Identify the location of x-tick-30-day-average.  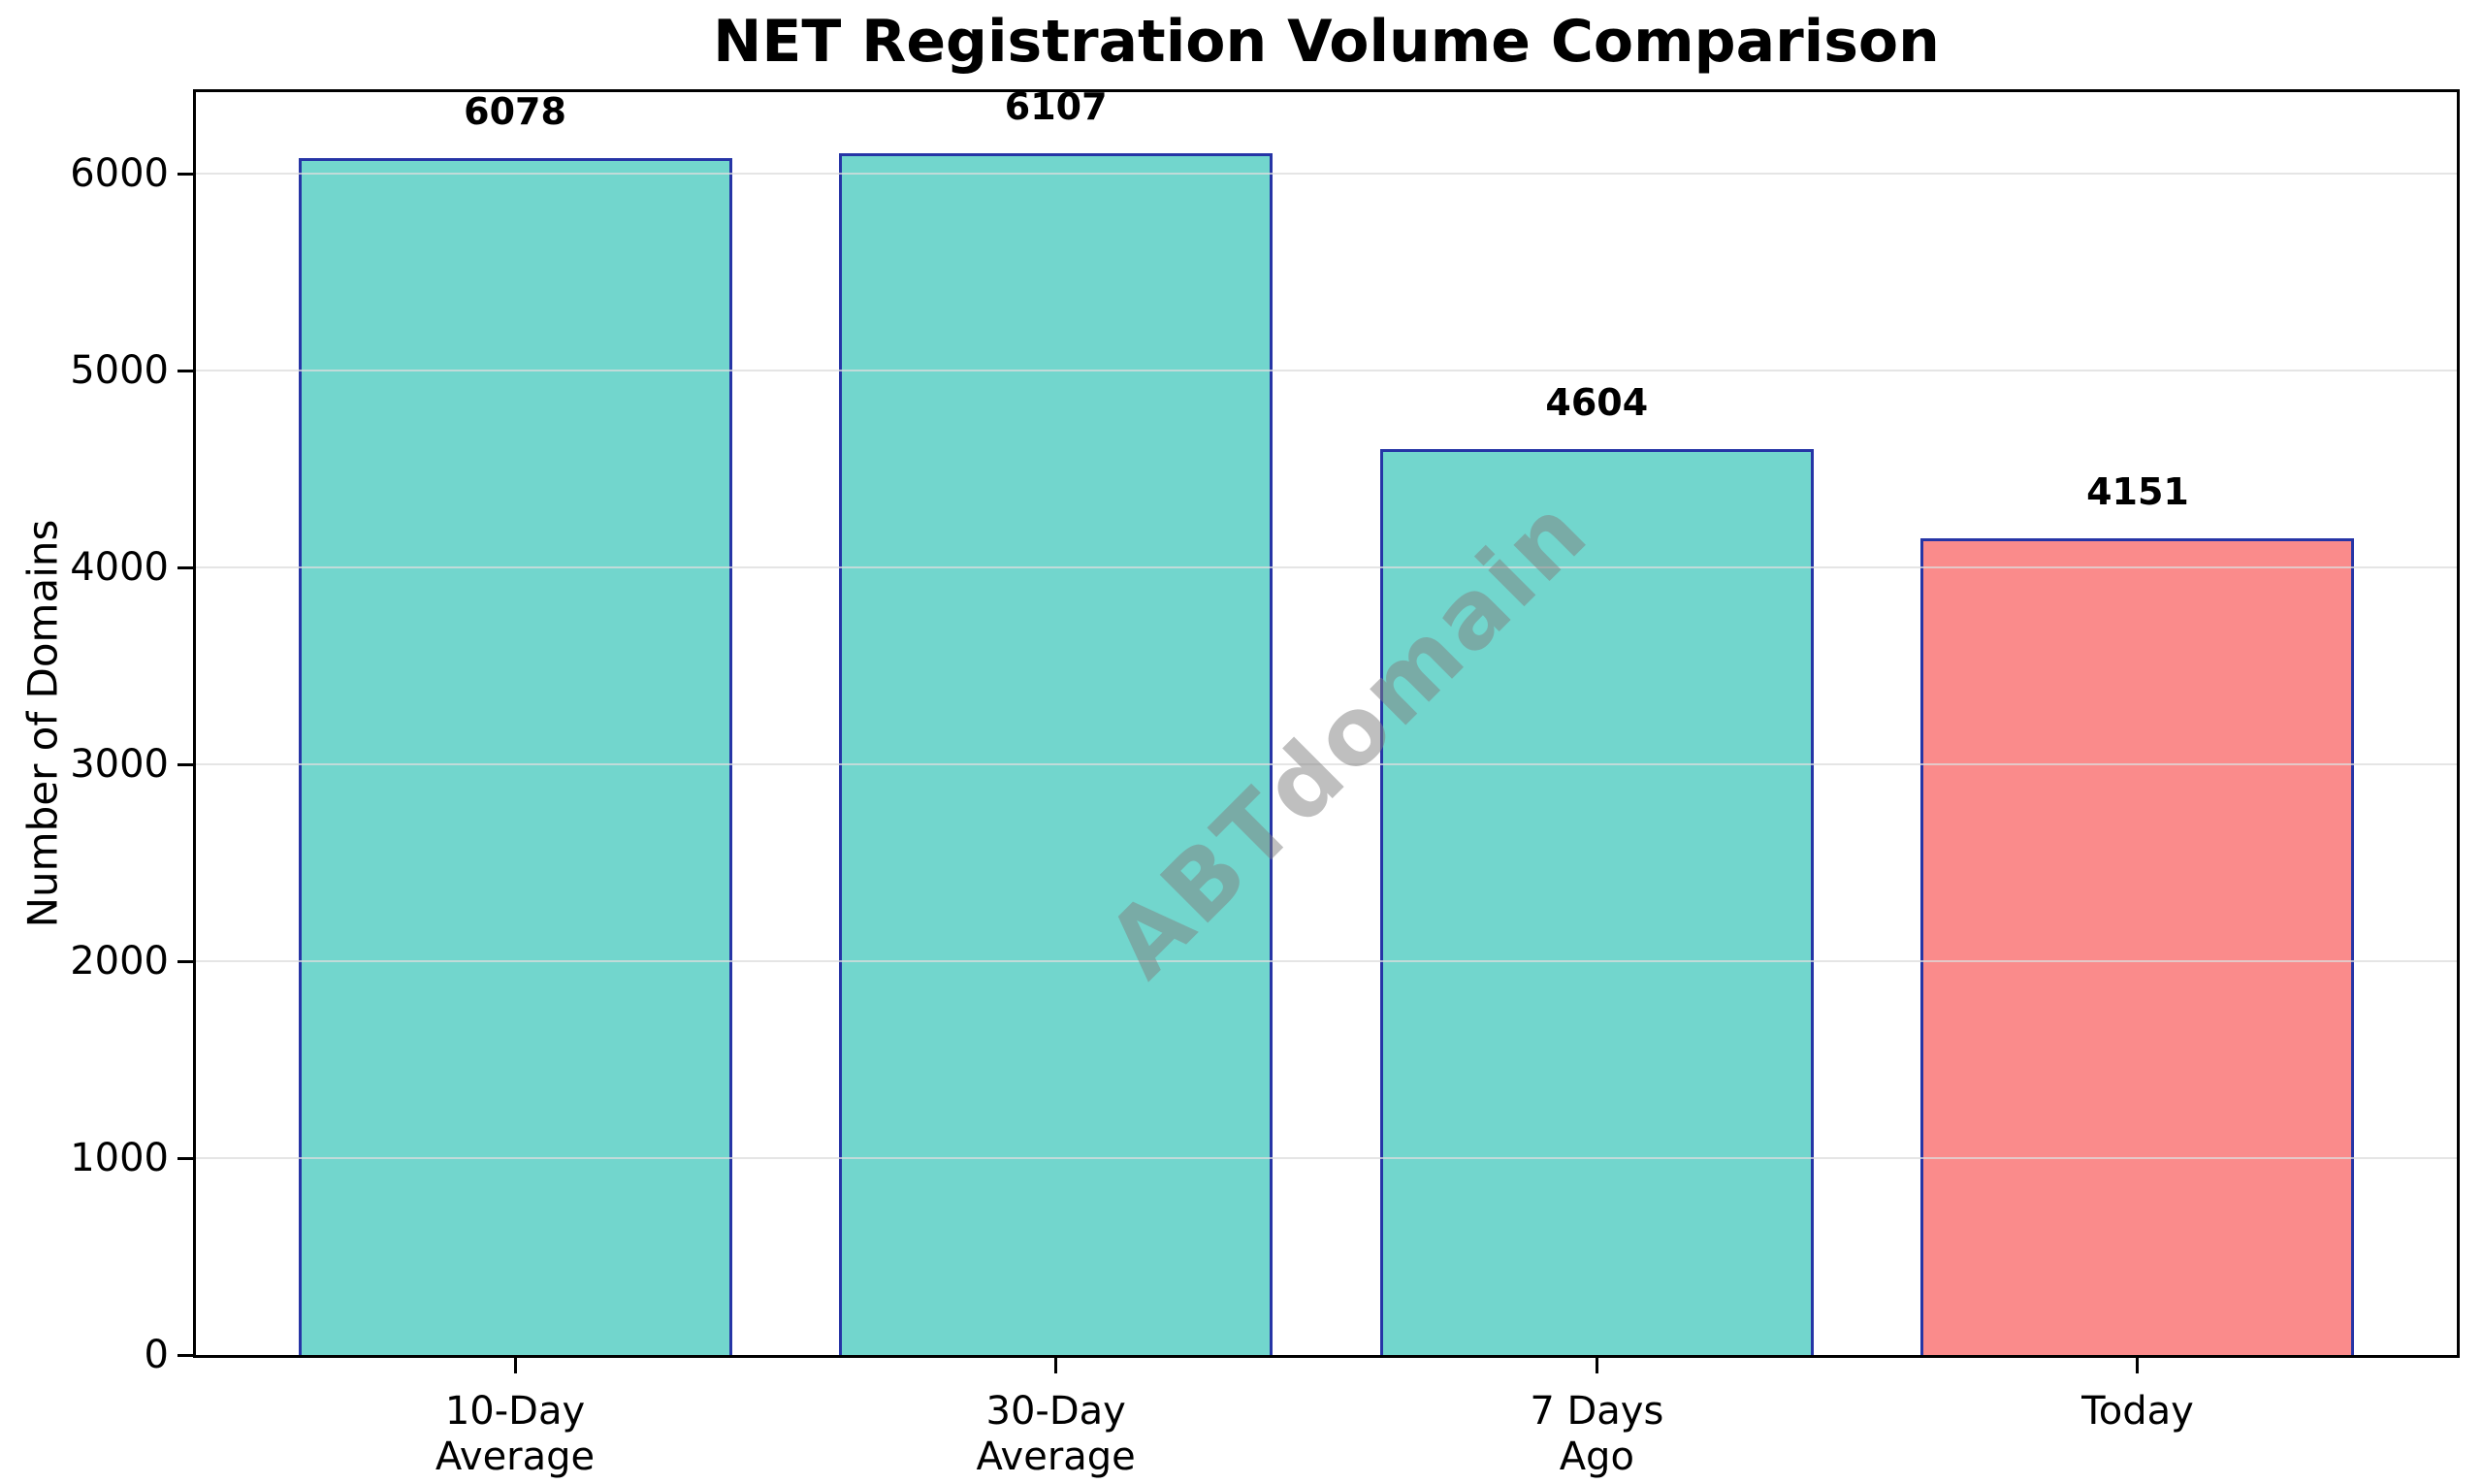
(1056, 1365).